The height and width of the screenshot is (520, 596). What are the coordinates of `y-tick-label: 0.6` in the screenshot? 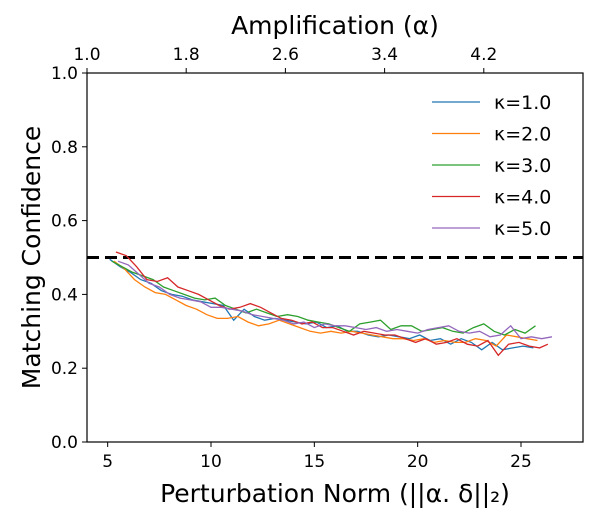 It's located at (64, 222).